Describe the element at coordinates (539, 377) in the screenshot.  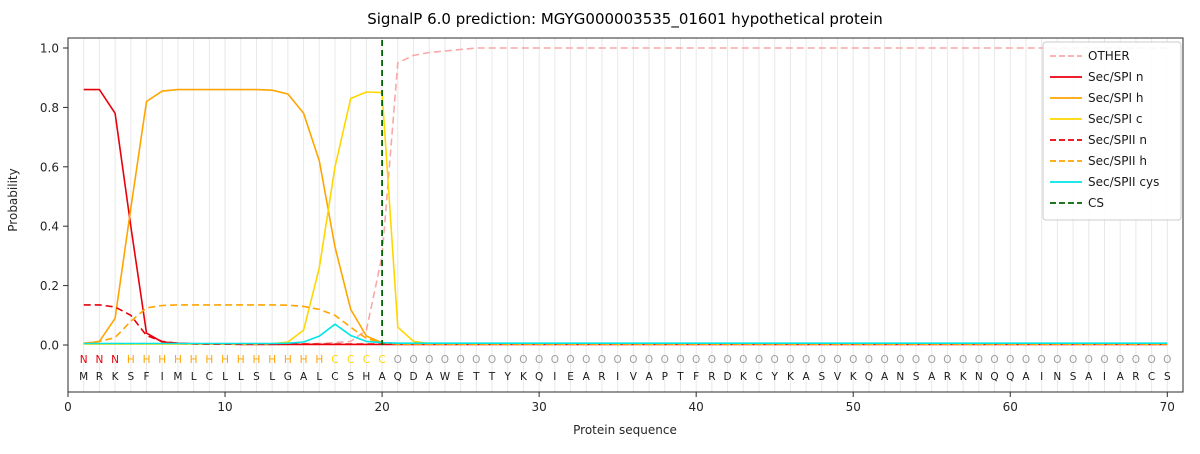
I see `sequence-letter: Q` at that location.